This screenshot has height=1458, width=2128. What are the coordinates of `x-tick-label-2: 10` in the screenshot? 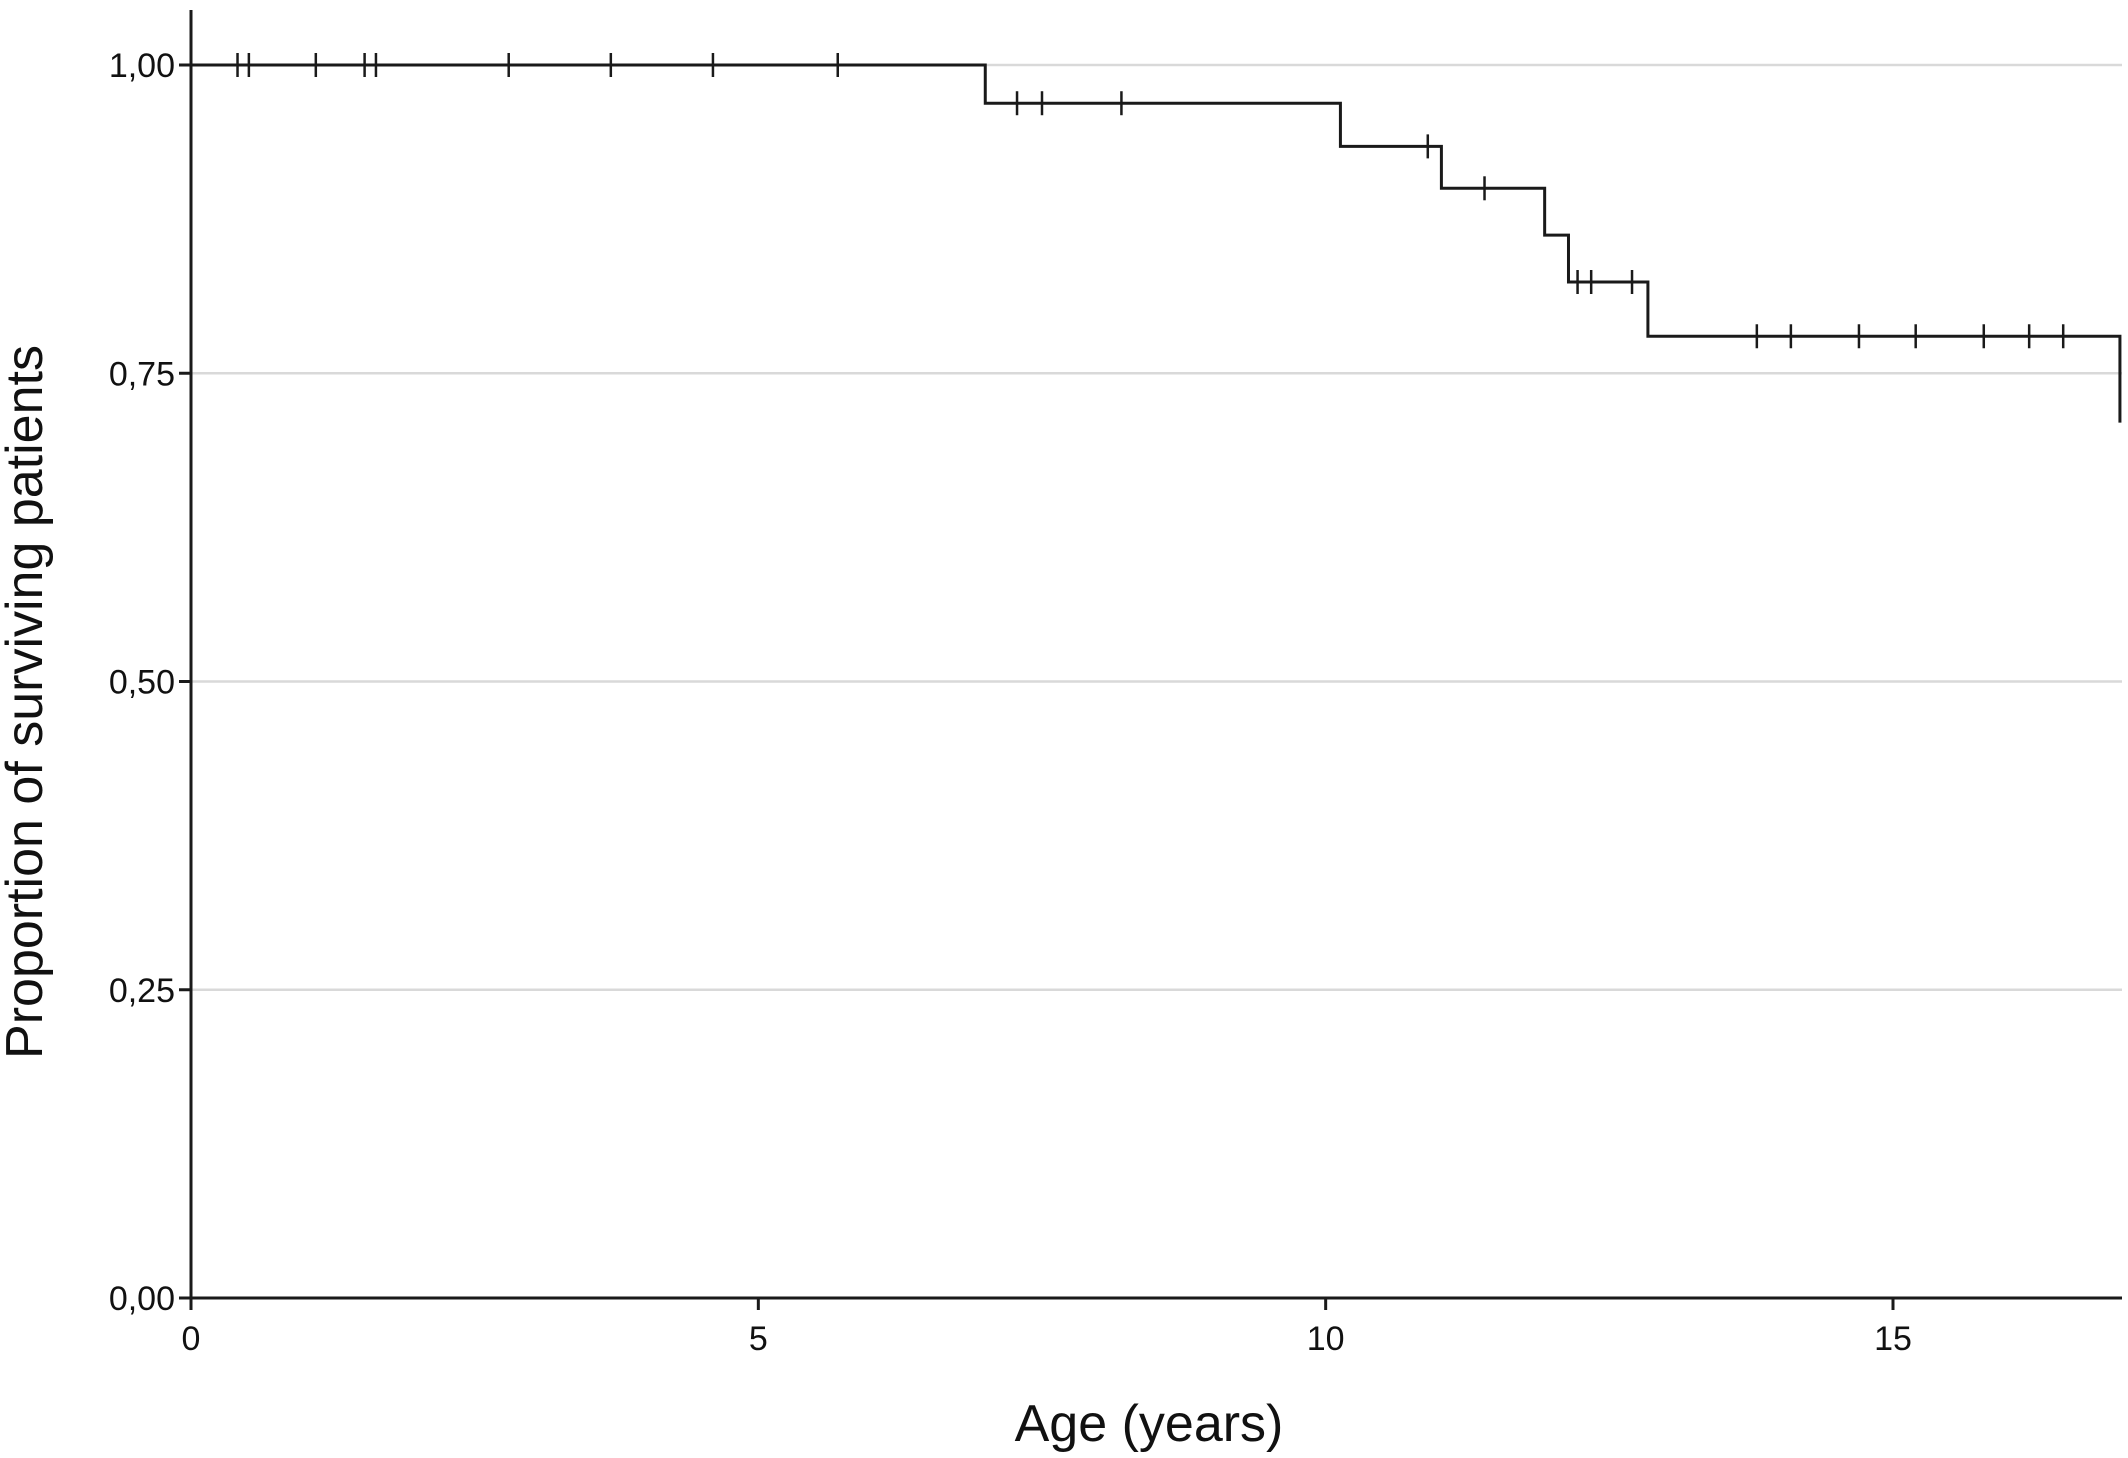 It's located at (1326, 1339).